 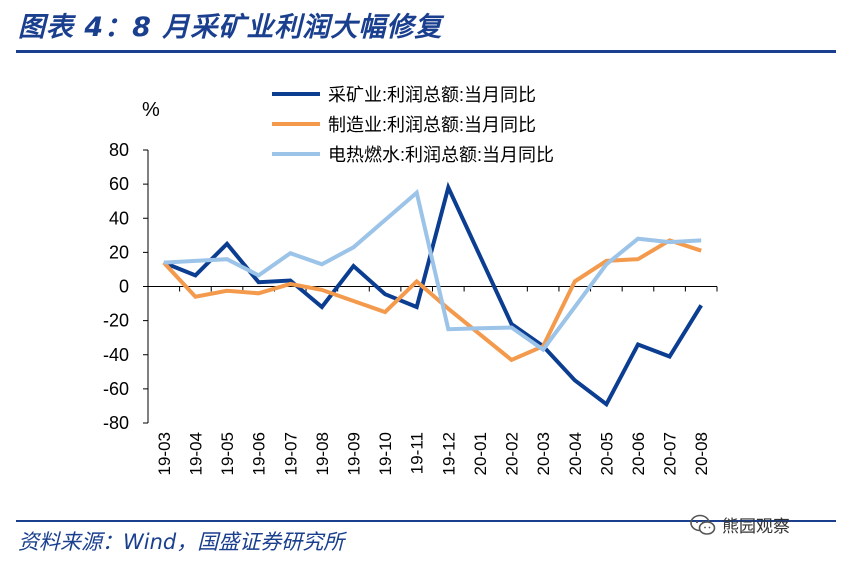 I want to click on x-tick-label: 19-07, so click(x=290, y=453).